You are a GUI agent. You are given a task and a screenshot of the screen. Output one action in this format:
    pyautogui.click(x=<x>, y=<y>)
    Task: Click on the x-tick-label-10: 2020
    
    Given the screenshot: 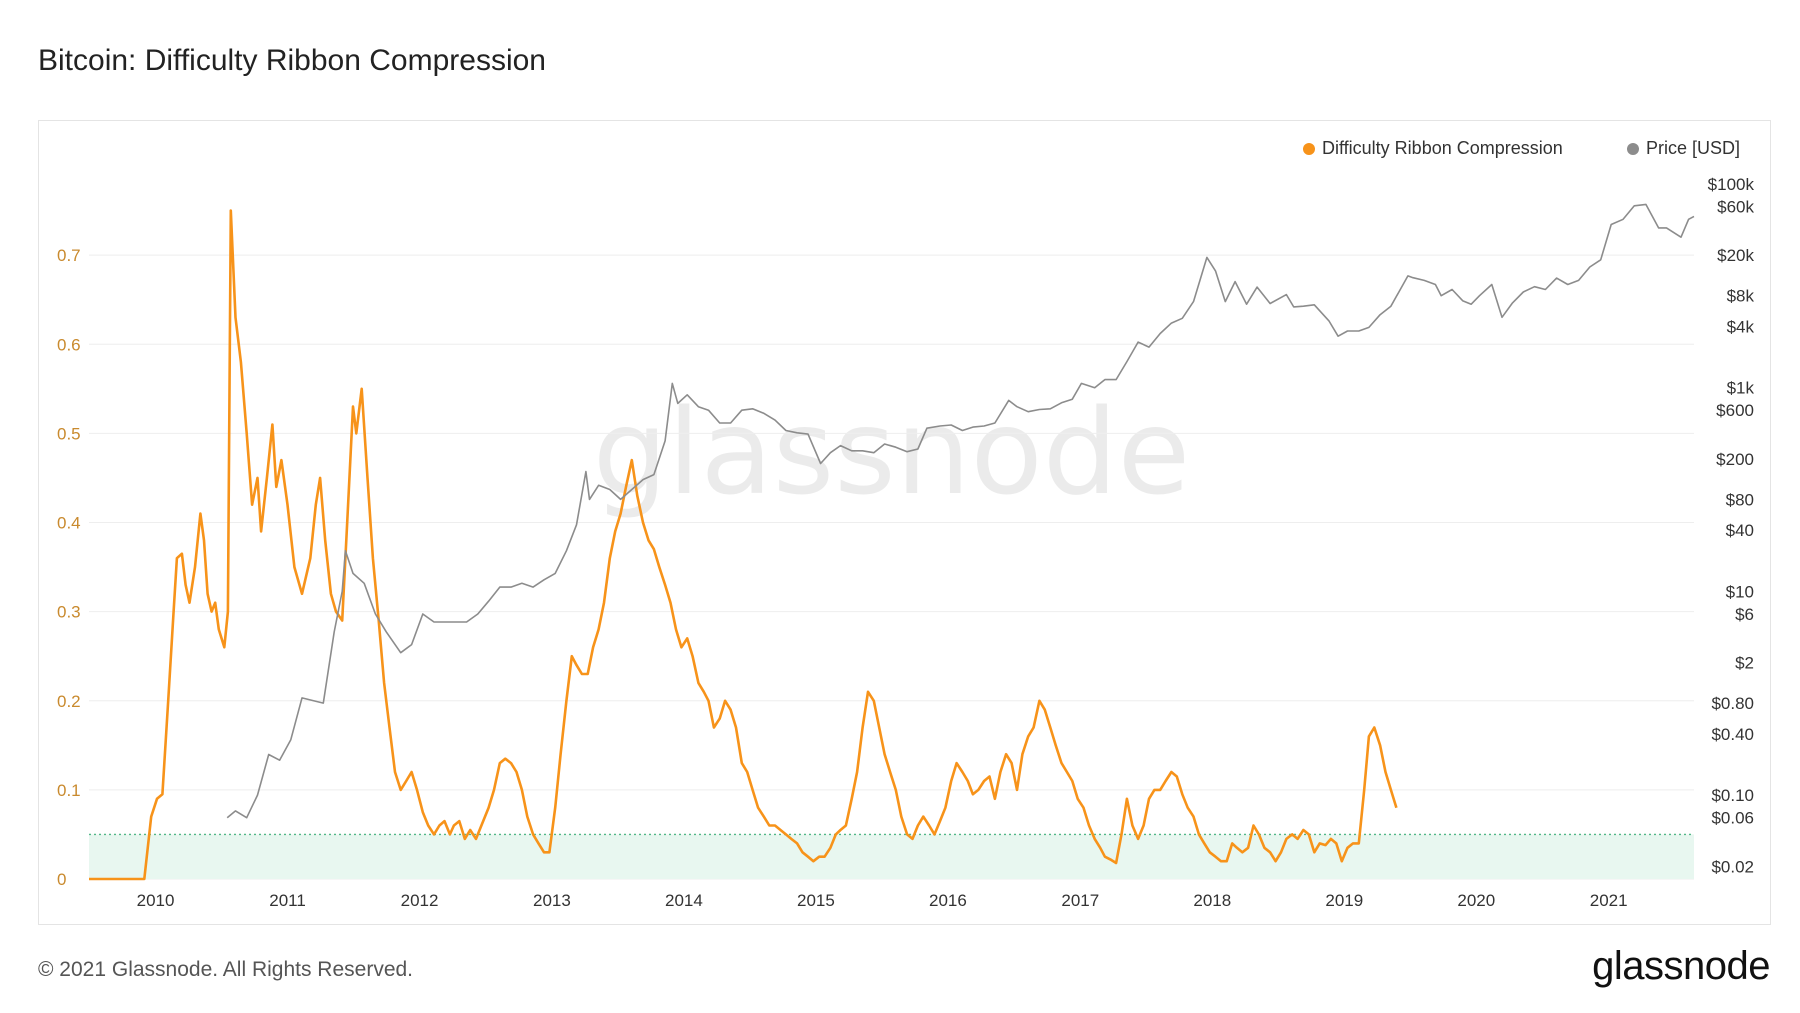 What is the action you would take?
    pyautogui.click(x=1476, y=900)
    